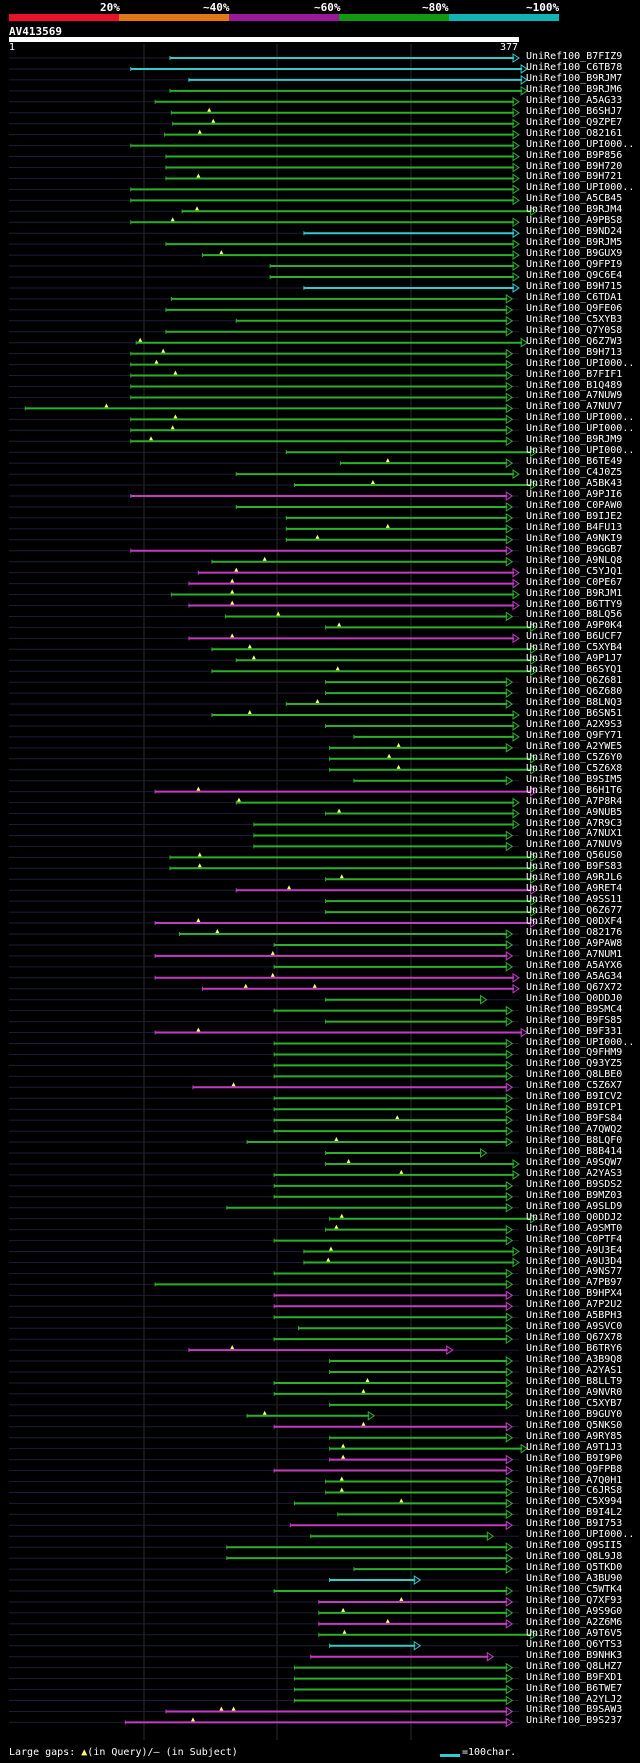 The width and height of the screenshot is (640, 1763). What do you see at coordinates (574, 856) in the screenshot?
I see `hit-label: UniRef100_Q56US0` at bounding box center [574, 856].